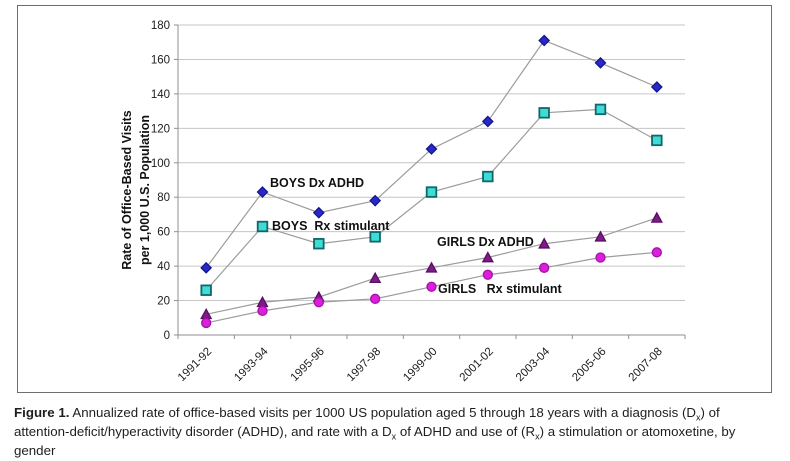 This screenshot has height=461, width=790. I want to click on y-tick-label: 0, so click(167, 336).